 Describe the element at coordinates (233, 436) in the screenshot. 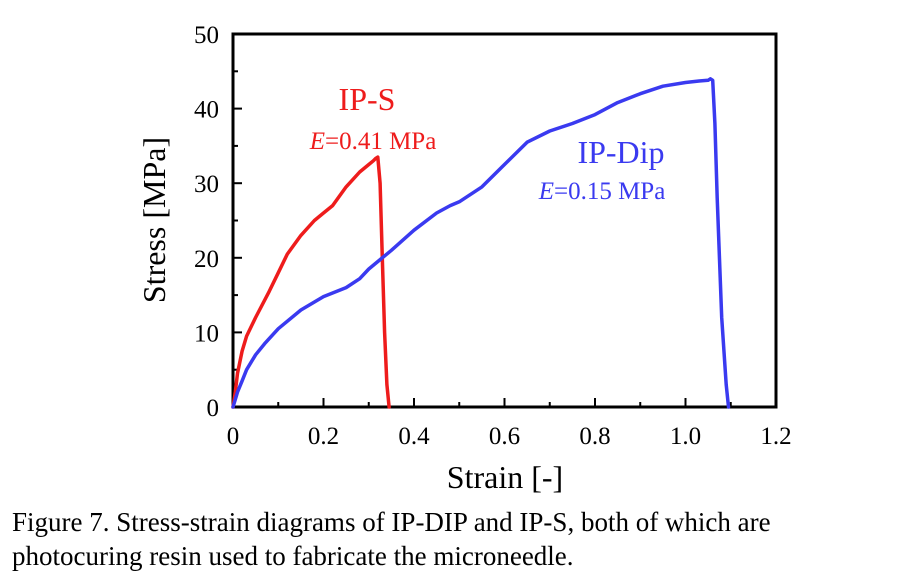

I see `x-tick-label: 0` at that location.